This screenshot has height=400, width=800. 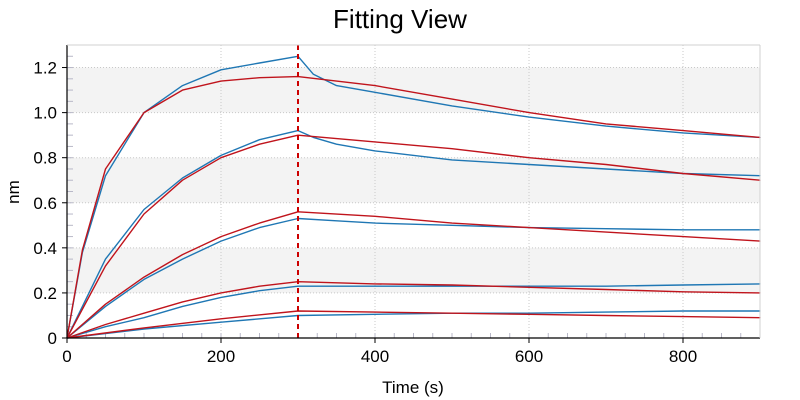 What do you see at coordinates (45, 113) in the screenshot?
I see `y-tick-label: 1.0` at bounding box center [45, 113].